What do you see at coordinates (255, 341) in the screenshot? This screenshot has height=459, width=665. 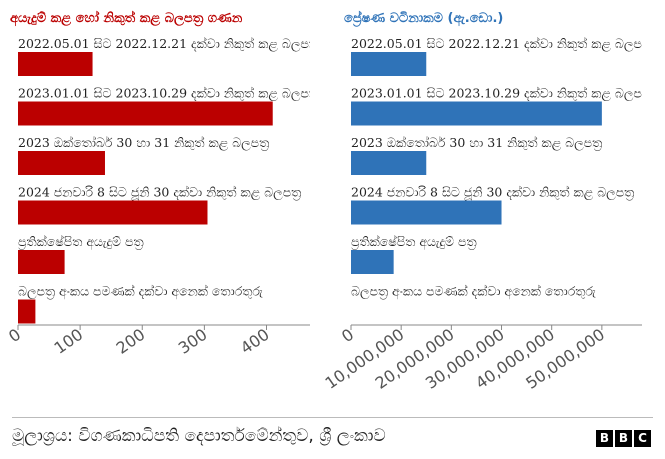 I see `x-tick-label: 400` at bounding box center [255, 341].